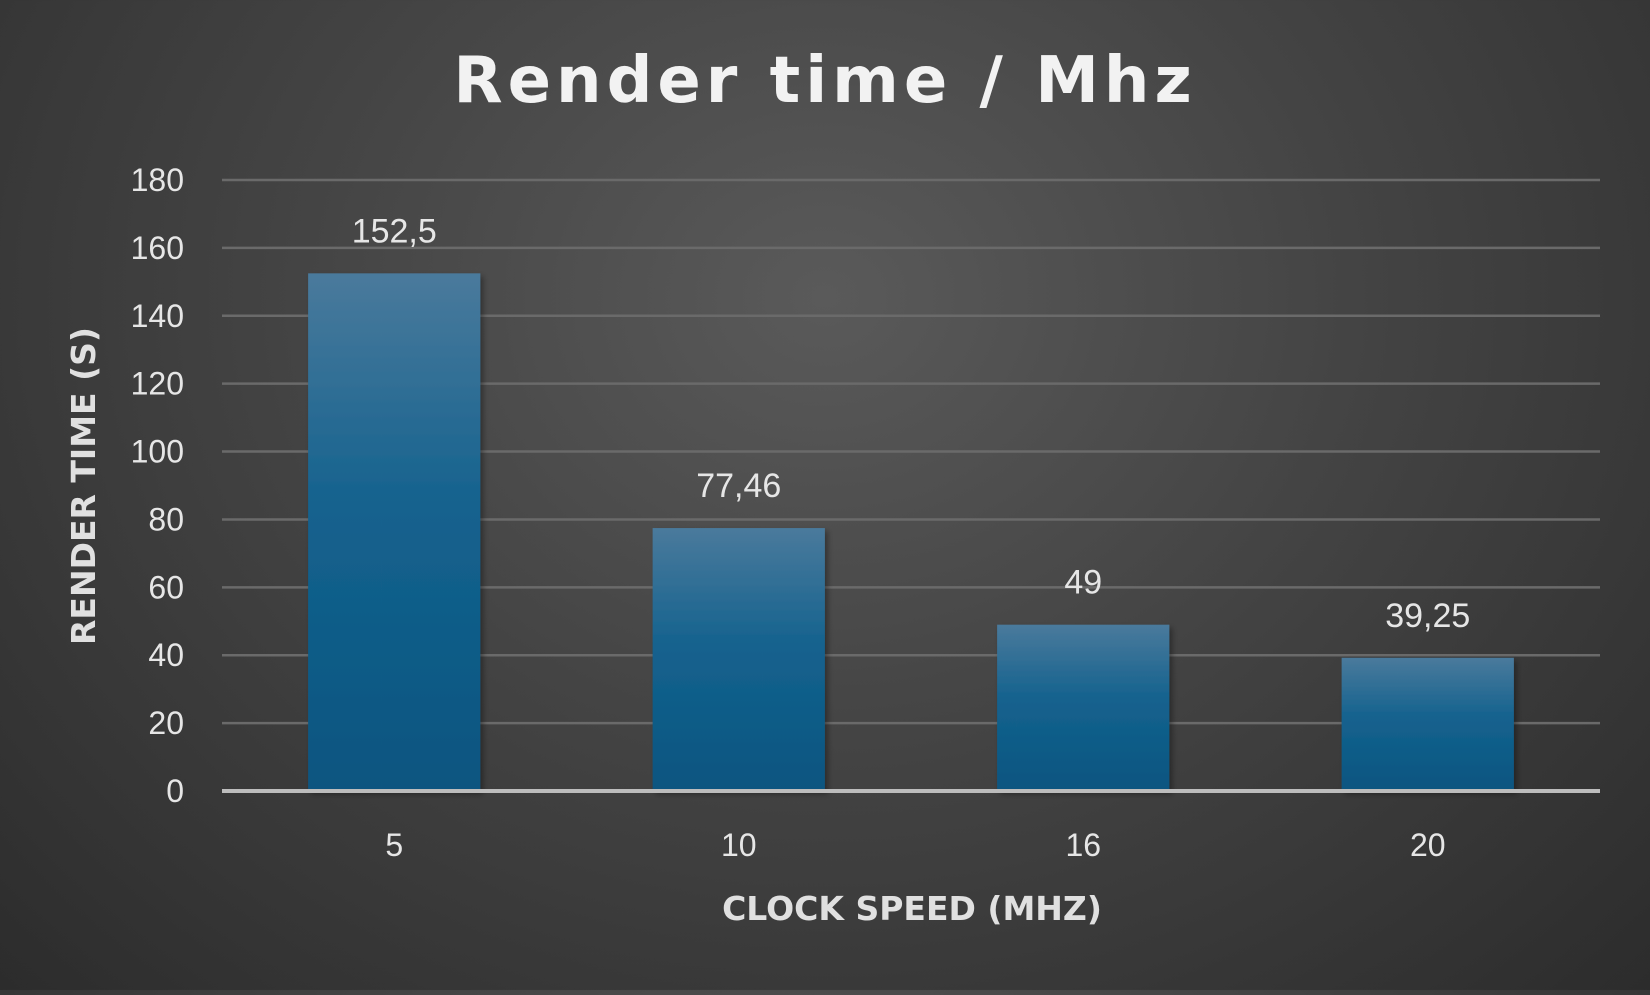  I want to click on y-tick-label: 180, so click(157, 180).